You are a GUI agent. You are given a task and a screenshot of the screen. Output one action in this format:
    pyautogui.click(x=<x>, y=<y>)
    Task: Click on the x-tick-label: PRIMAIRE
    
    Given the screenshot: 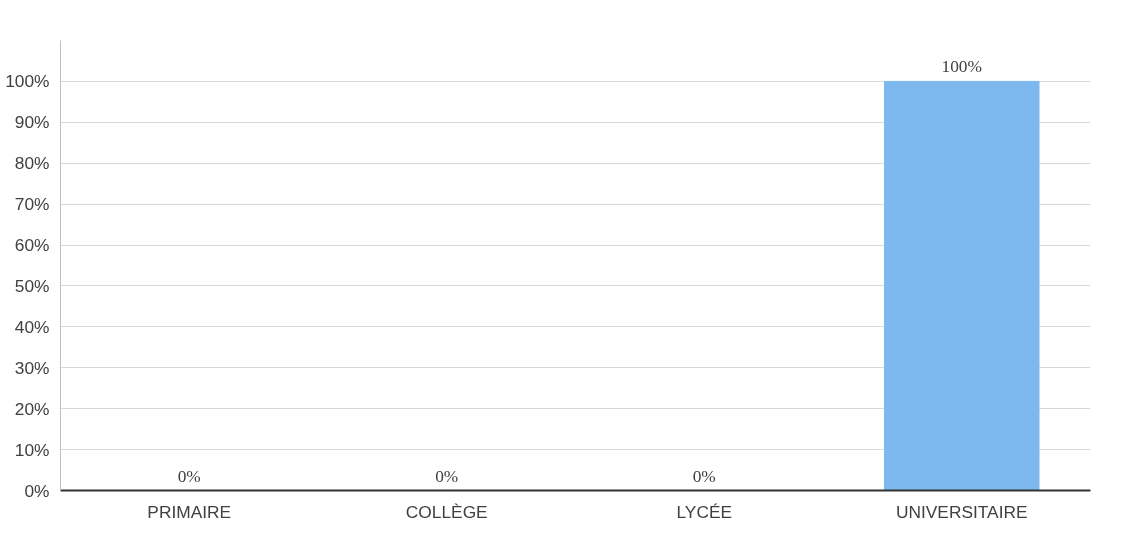 What is the action you would take?
    pyautogui.click(x=189, y=511)
    